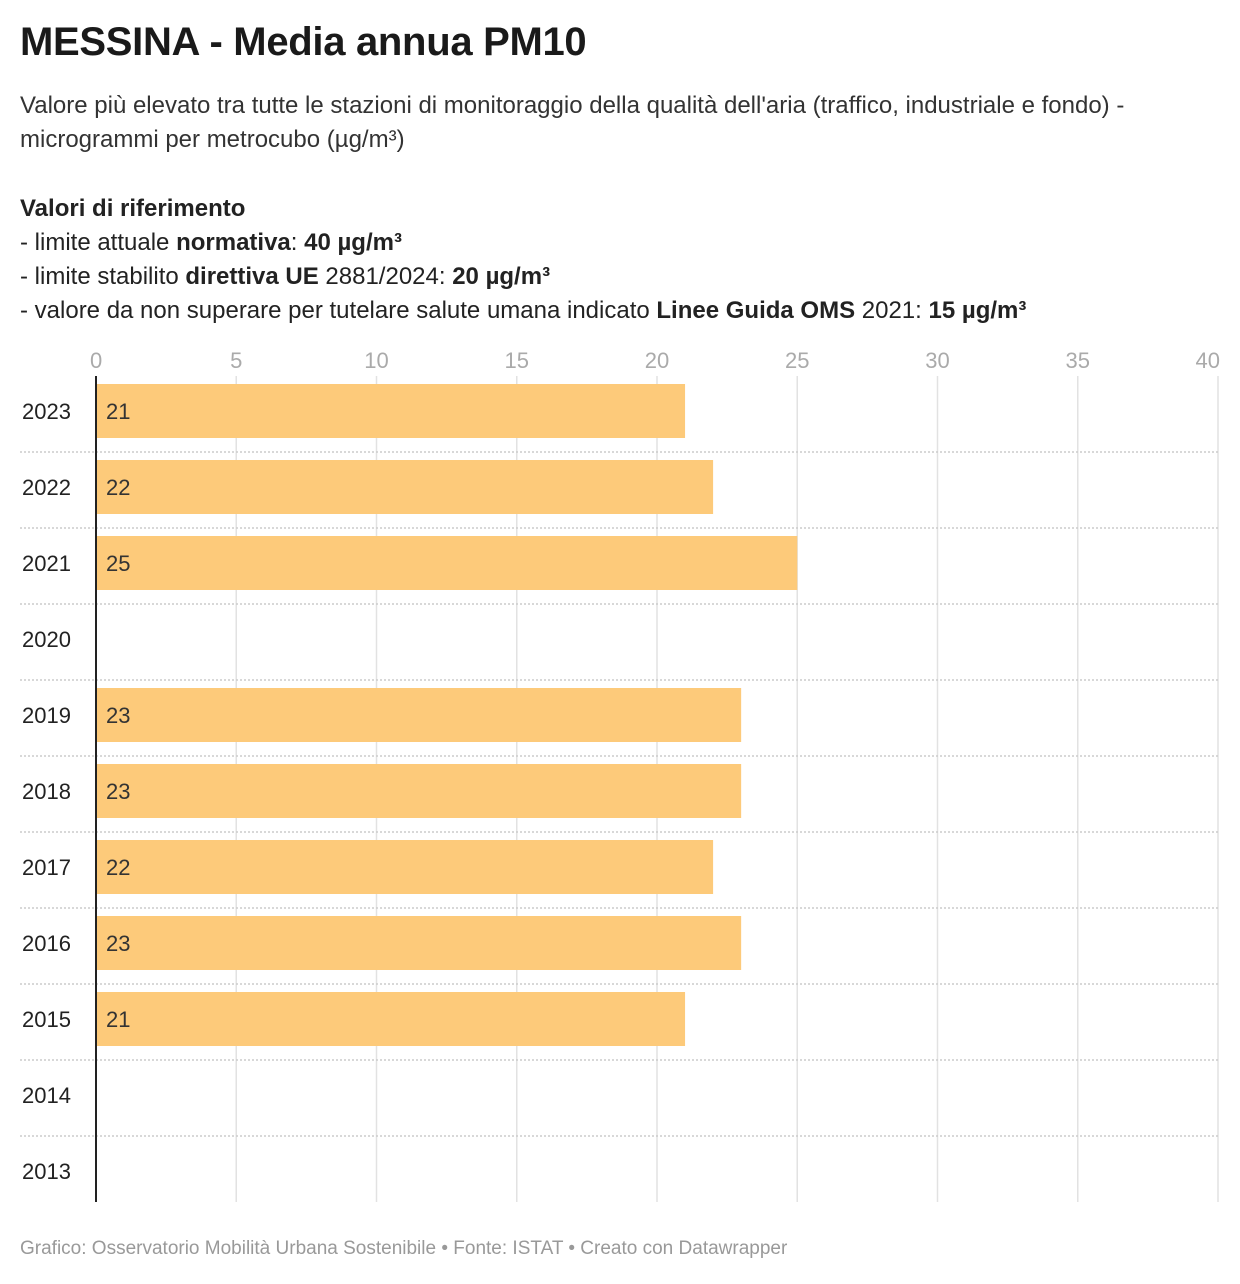 Image resolution: width=1240 pixels, height=1284 pixels. I want to click on y-category-label: 2017, so click(46, 867).